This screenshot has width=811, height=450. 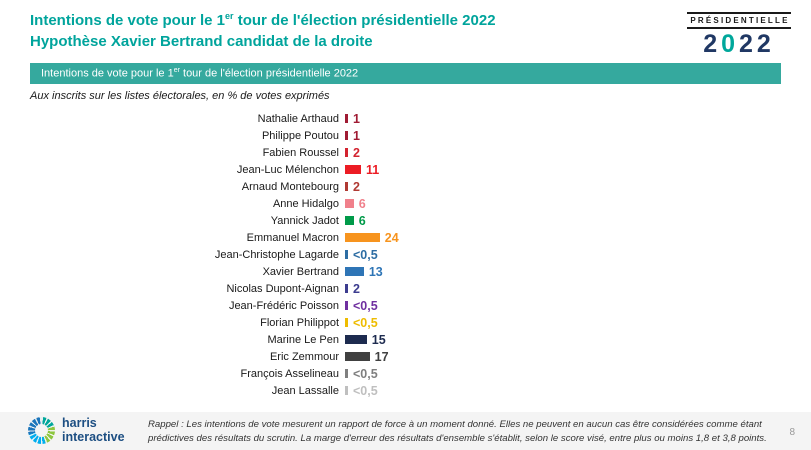 I want to click on candidate-label: Nicolas Dupont-Aignan, so click(x=282, y=288).